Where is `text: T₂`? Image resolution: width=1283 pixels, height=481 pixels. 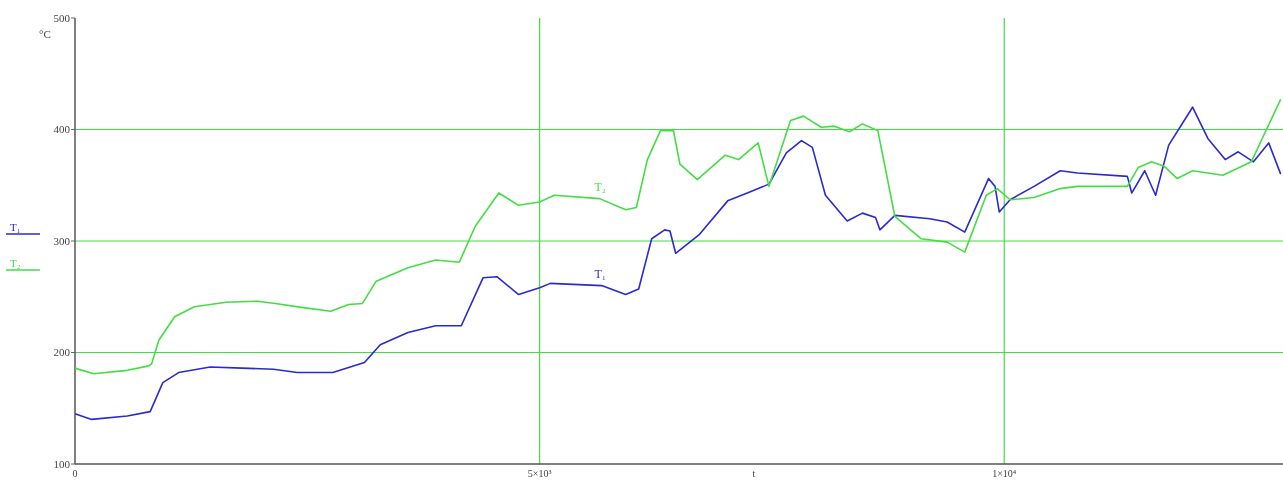
text: T₂ is located at coordinates (15, 263).